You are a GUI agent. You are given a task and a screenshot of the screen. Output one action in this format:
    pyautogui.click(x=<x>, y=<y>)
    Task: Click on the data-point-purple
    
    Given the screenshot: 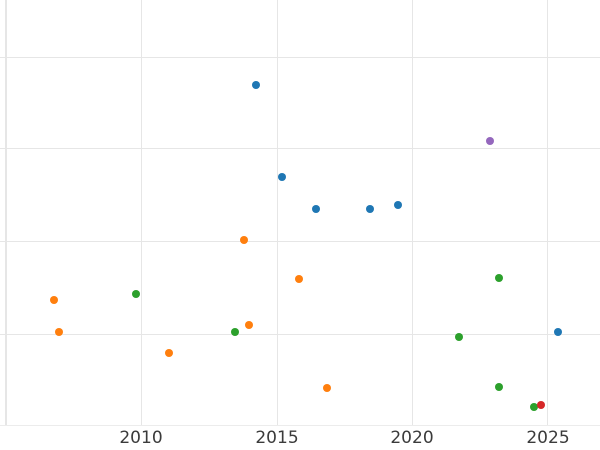 What is the action you would take?
    pyautogui.click(x=490, y=141)
    